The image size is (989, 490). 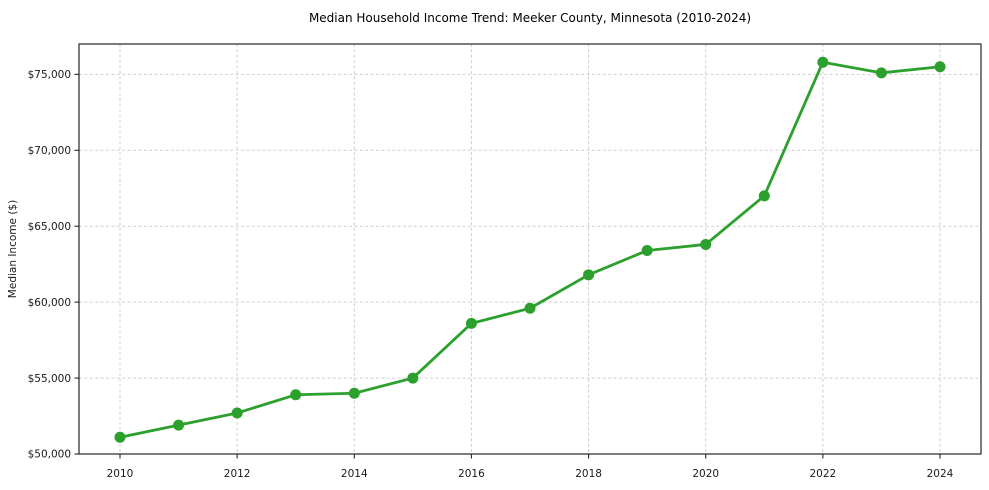 I want to click on data-point-2012, so click(x=237, y=413).